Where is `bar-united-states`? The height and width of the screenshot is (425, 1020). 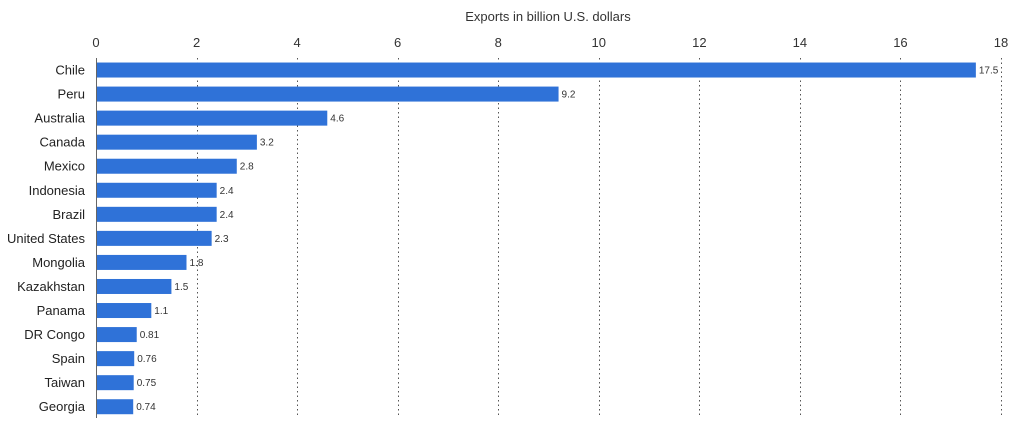
bar-united-states is located at coordinates (154, 238).